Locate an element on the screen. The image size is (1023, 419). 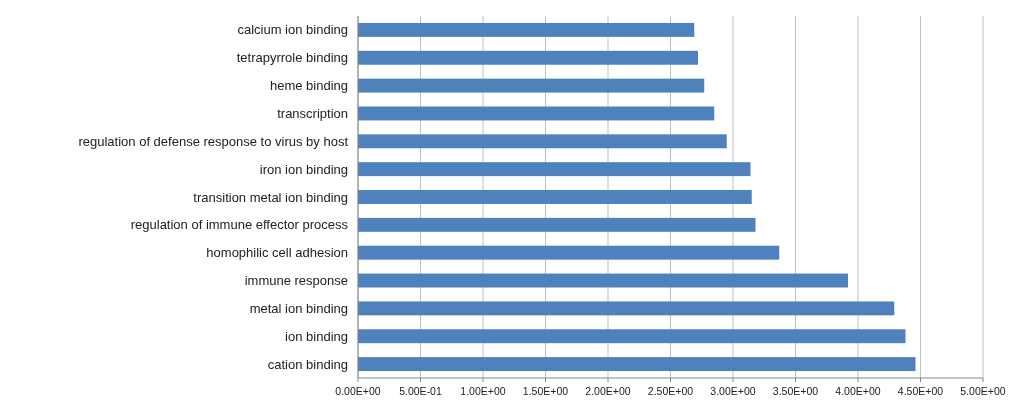
y-tick-label: immune response is located at coordinates (296, 281).